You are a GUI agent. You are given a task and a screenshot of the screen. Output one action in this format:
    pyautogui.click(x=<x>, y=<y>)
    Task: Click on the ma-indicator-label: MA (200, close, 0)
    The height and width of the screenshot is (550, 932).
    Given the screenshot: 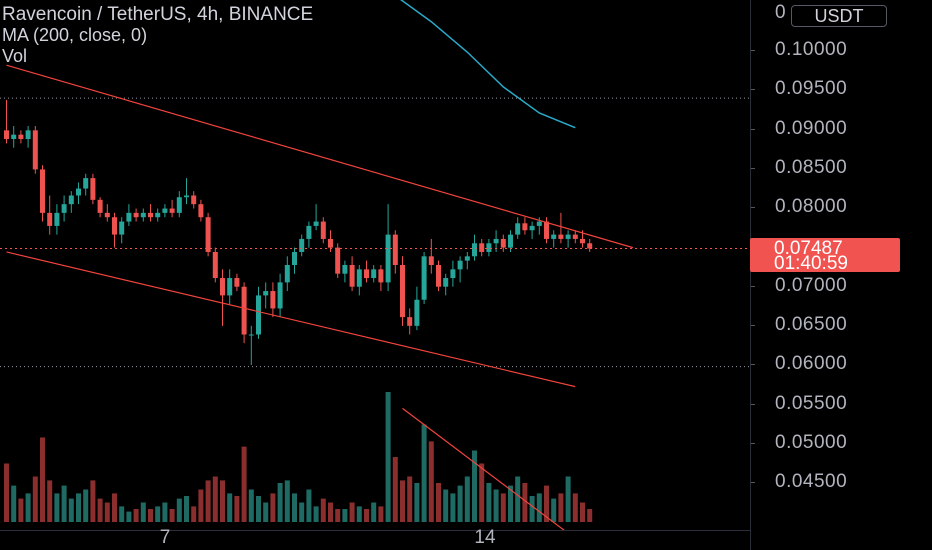 What is the action you would take?
    pyautogui.click(x=75, y=35)
    